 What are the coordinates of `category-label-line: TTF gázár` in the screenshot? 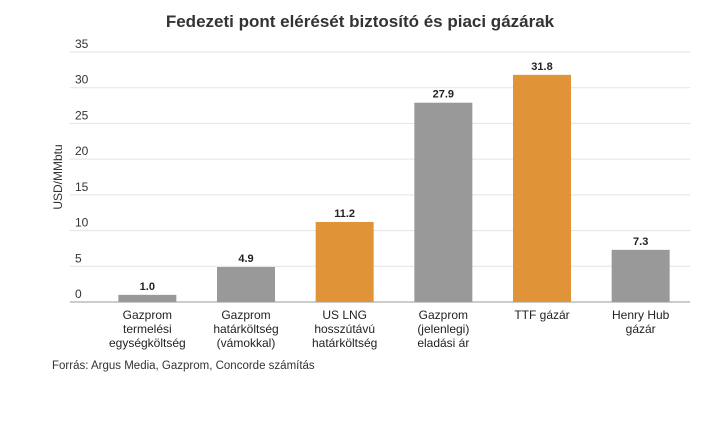 It's located at (541, 315).